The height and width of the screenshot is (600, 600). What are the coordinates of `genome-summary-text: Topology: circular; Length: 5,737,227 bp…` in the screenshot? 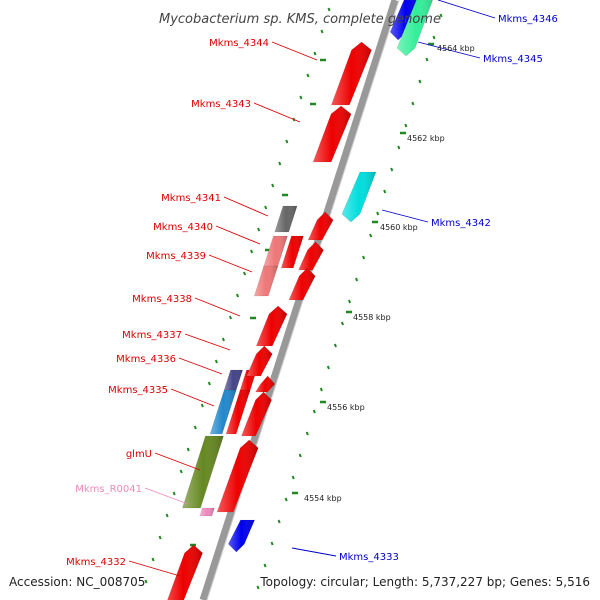 It's located at (424, 582).